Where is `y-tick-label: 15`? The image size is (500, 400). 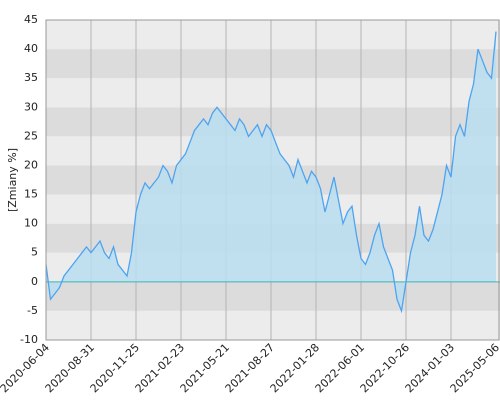 y-tick-label: 15 is located at coordinates (31, 194).